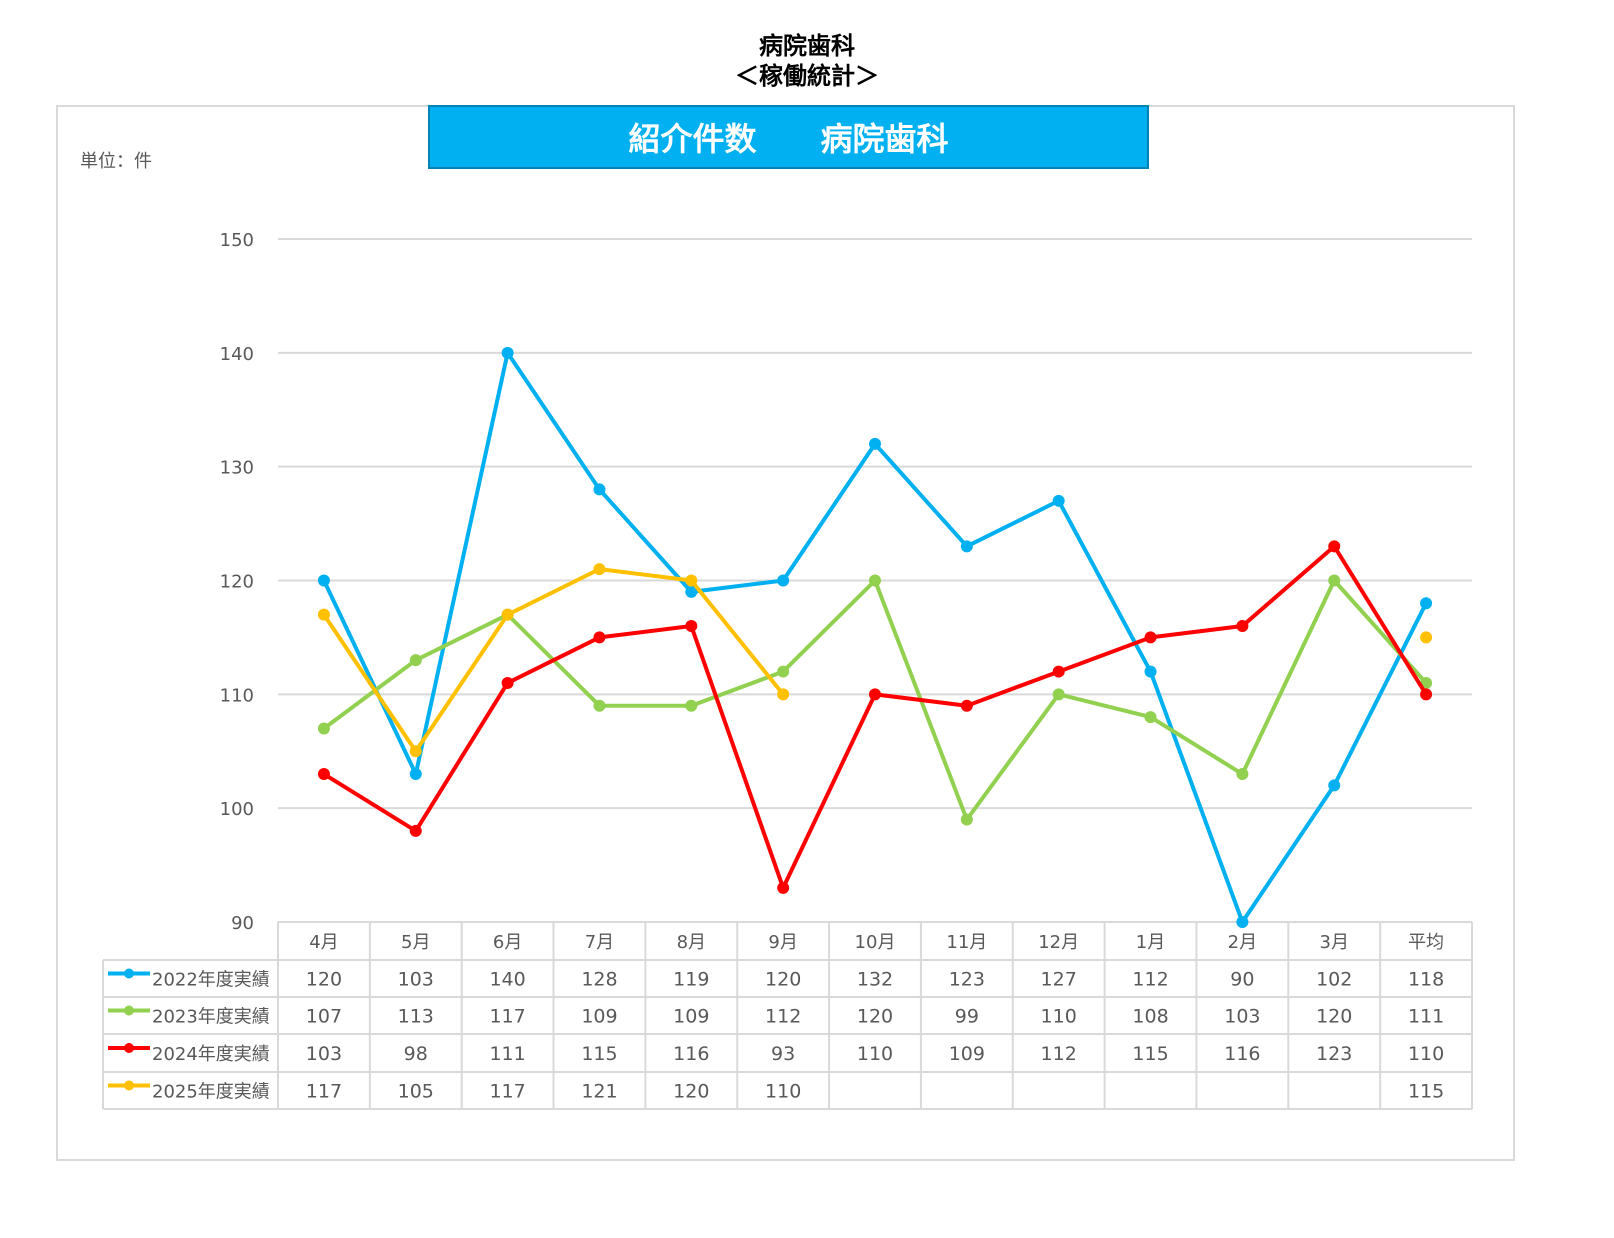  What do you see at coordinates (116, 161) in the screenshot?
I see `unit-label: 単位：件` at bounding box center [116, 161].